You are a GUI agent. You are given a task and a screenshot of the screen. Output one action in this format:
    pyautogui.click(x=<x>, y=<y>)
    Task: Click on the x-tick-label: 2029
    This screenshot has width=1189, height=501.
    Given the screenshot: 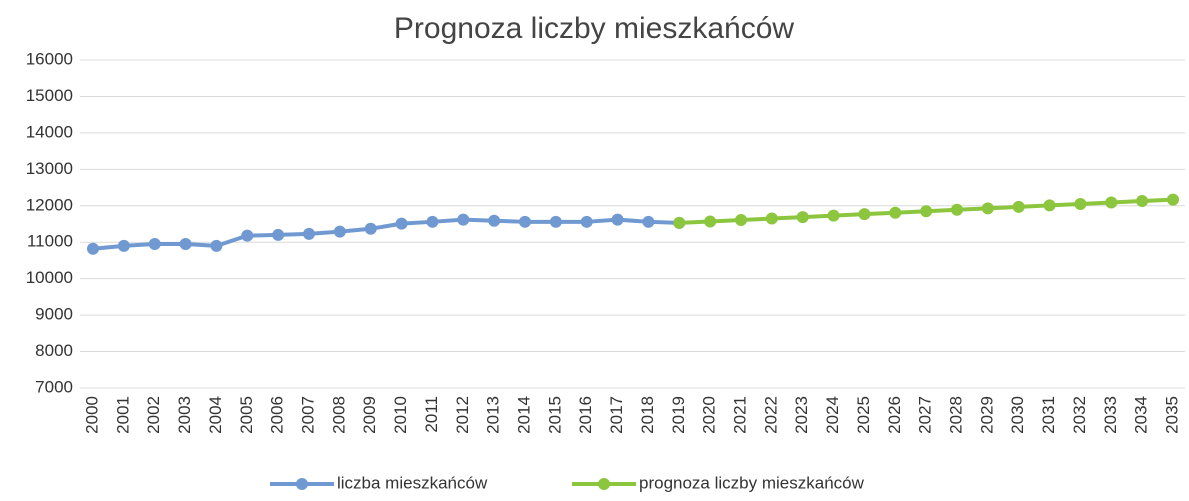 What is the action you would take?
    pyautogui.click(x=986, y=415)
    